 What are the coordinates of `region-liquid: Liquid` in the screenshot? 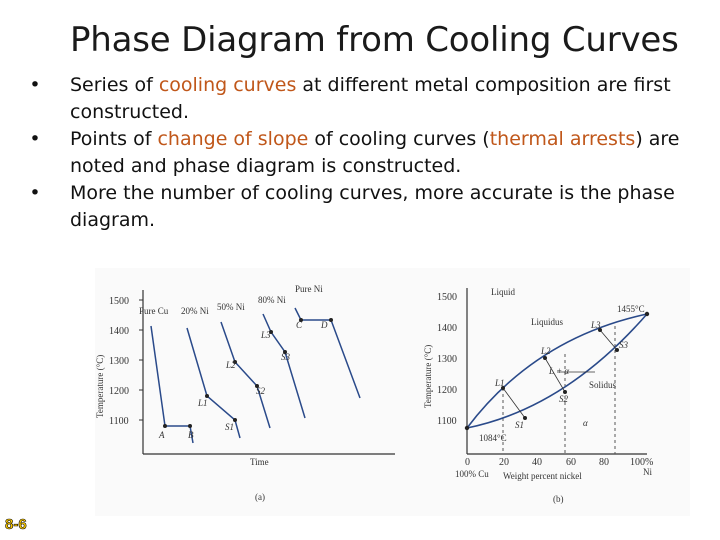 It's located at (503, 292).